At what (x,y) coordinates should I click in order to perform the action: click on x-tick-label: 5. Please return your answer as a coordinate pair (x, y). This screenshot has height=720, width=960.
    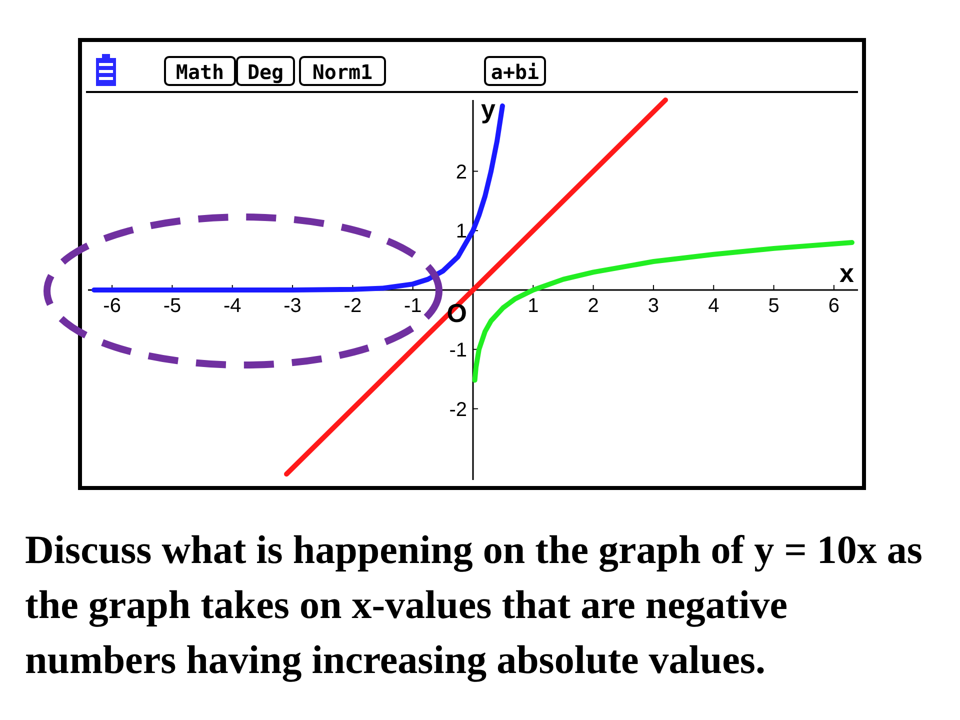
    Looking at the image, I should click on (774, 306).